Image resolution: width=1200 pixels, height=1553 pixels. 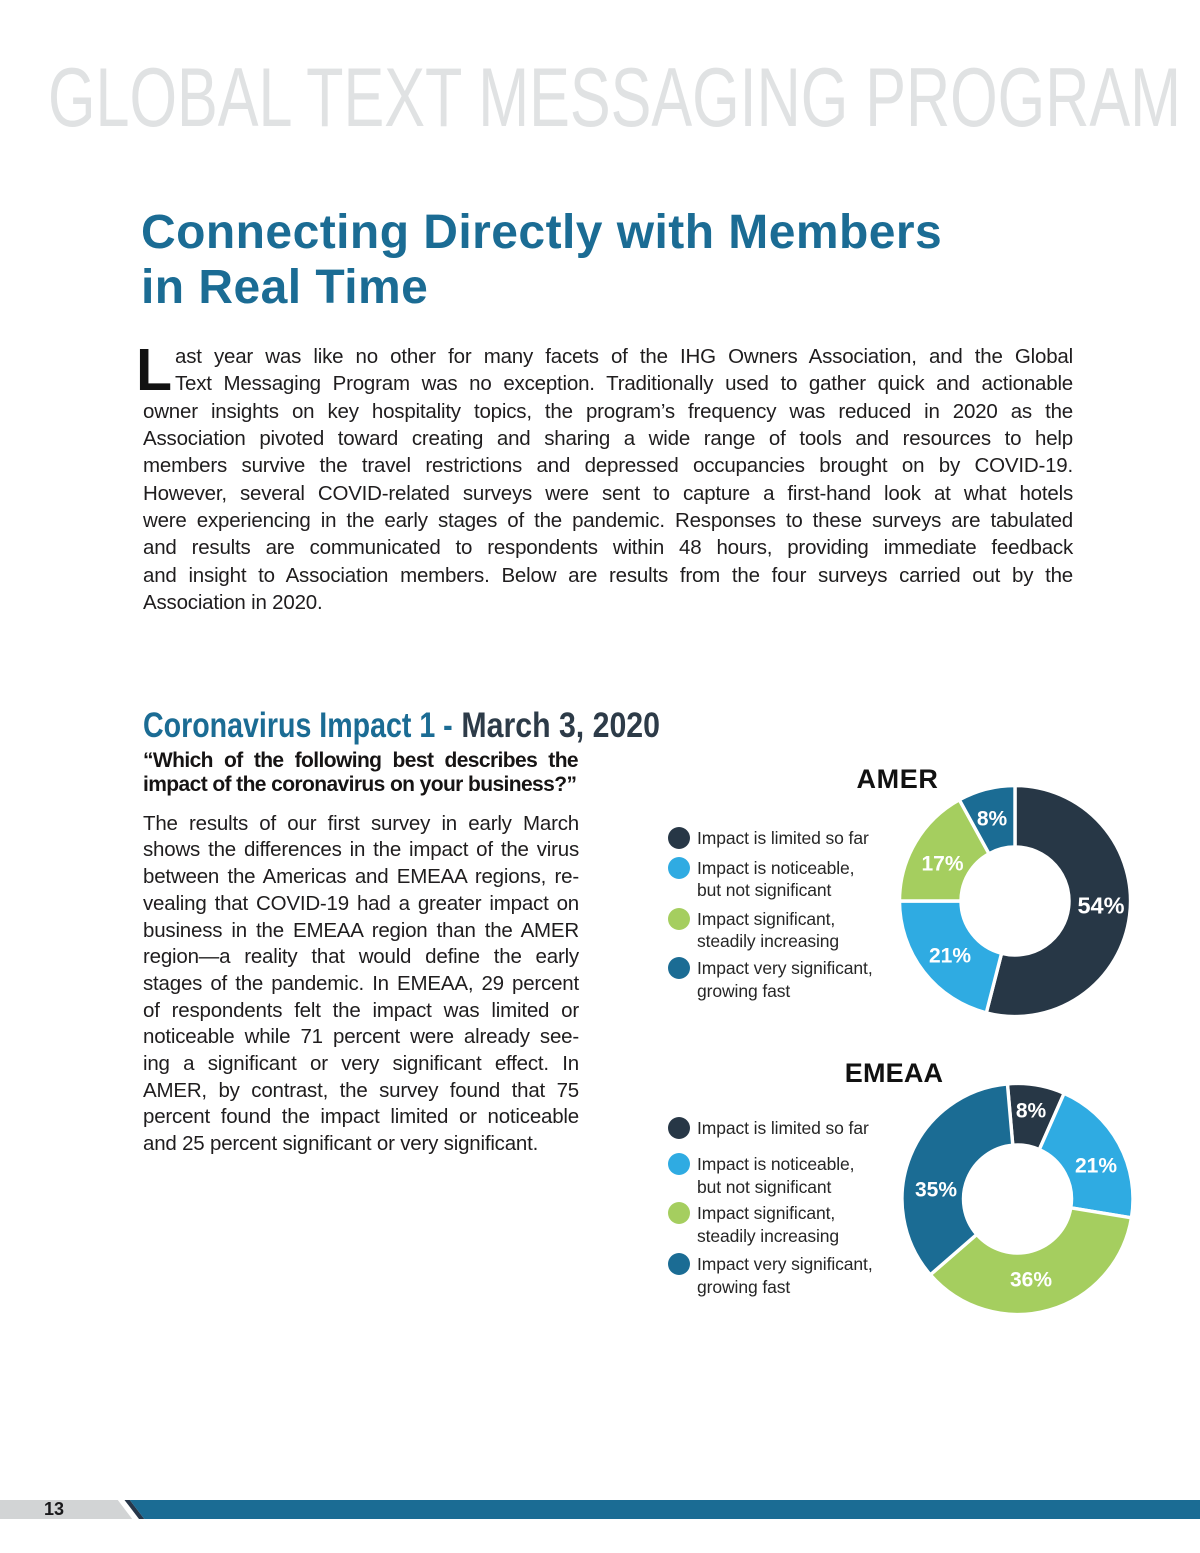 What do you see at coordinates (560, 725) in the screenshot?
I see `svg-text: March 3, 2020` at bounding box center [560, 725].